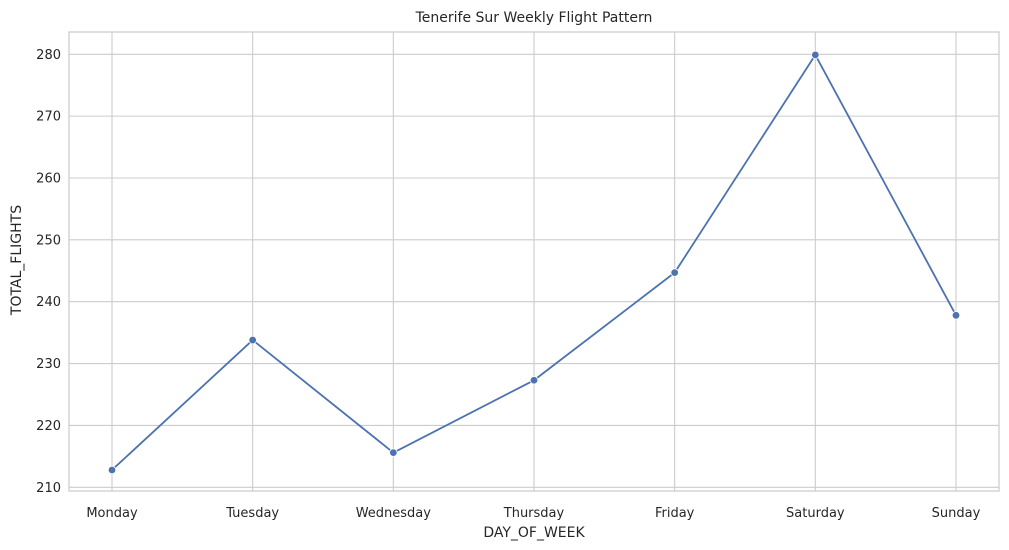 This screenshot has height=550, width=1009. Describe the element at coordinates (48, 240) in the screenshot. I see `y-tick-label: 250` at that location.